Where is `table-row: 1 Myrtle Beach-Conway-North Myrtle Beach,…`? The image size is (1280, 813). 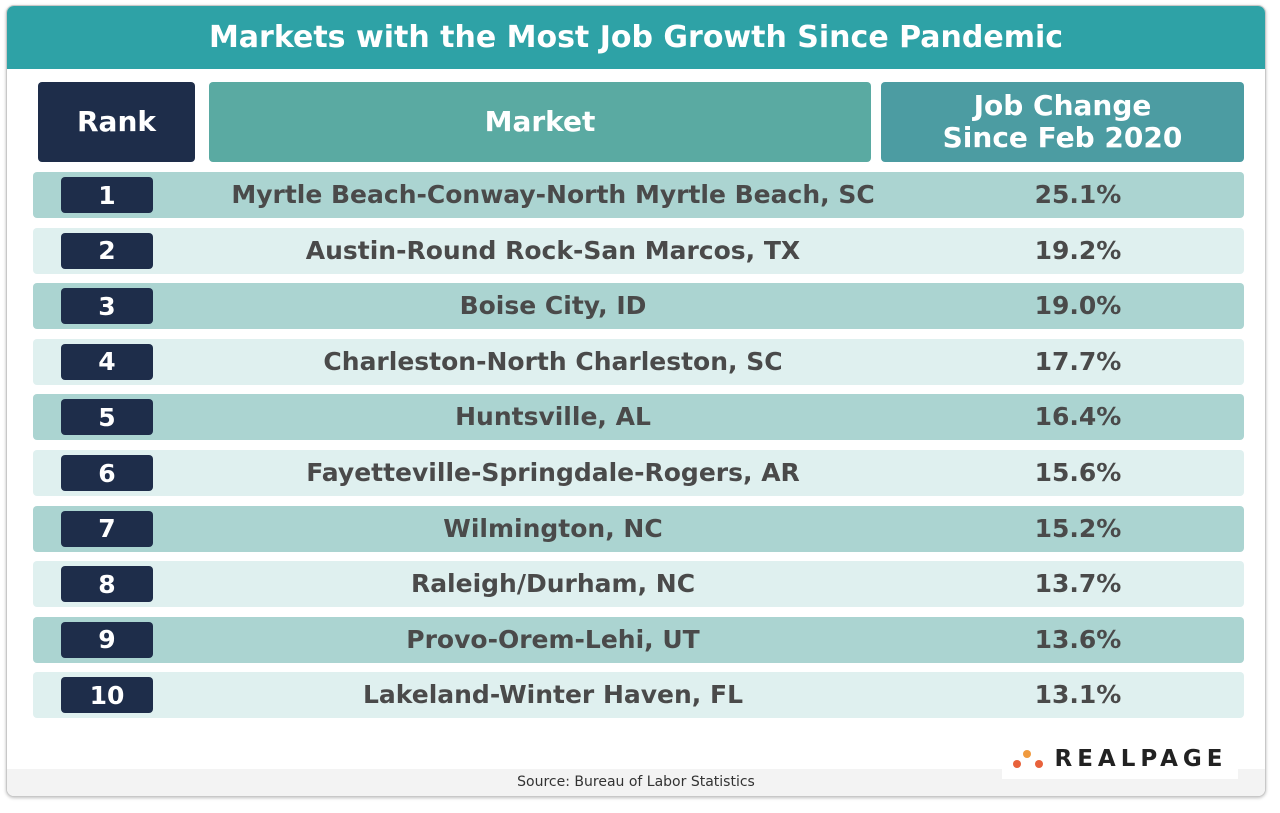
table-row: 1 Myrtle Beach-Conway-North Myrtle Beach,… is located at coordinates (638, 195).